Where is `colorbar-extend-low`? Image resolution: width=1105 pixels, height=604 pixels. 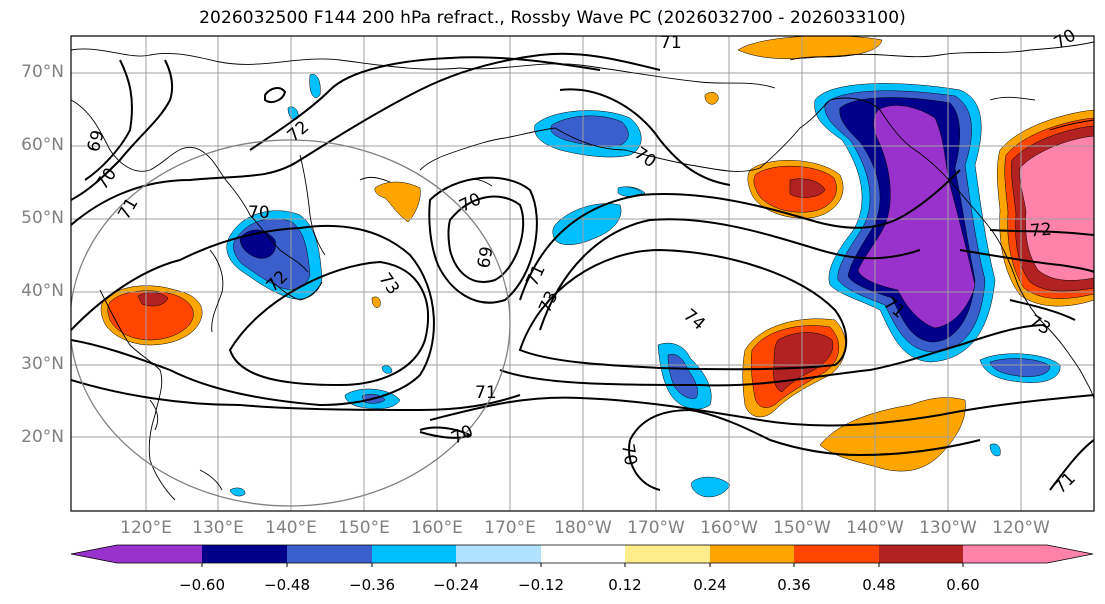 colorbar-extend-low is located at coordinates (94, 554).